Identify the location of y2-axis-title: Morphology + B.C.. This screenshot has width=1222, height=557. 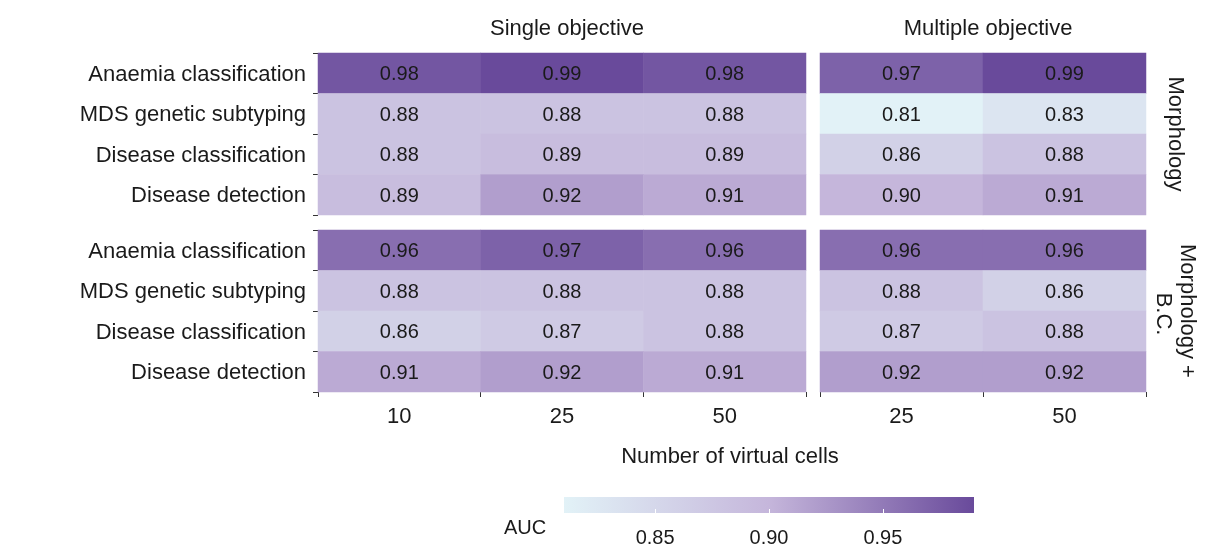
(1176, 311).